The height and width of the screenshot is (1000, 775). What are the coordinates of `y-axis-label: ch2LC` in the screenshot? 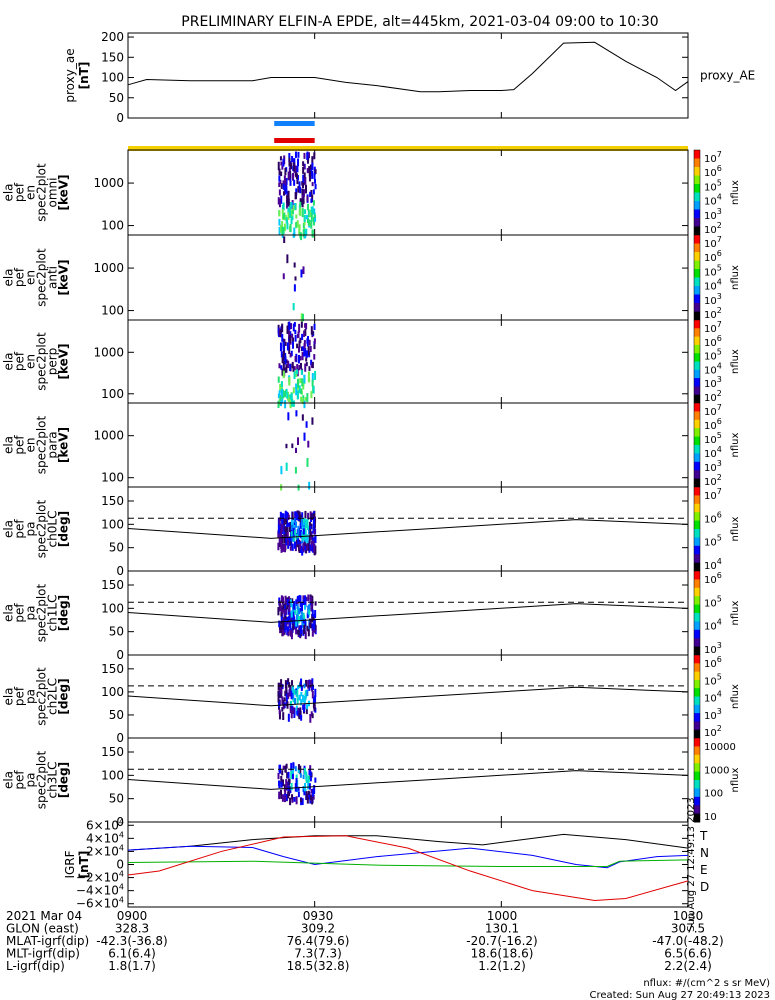 It's located at (53, 696).